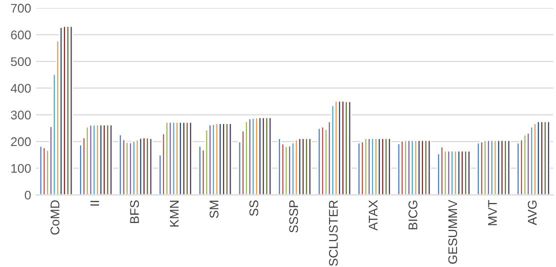  I want to click on x-tick-label: SS, so click(253, 208).